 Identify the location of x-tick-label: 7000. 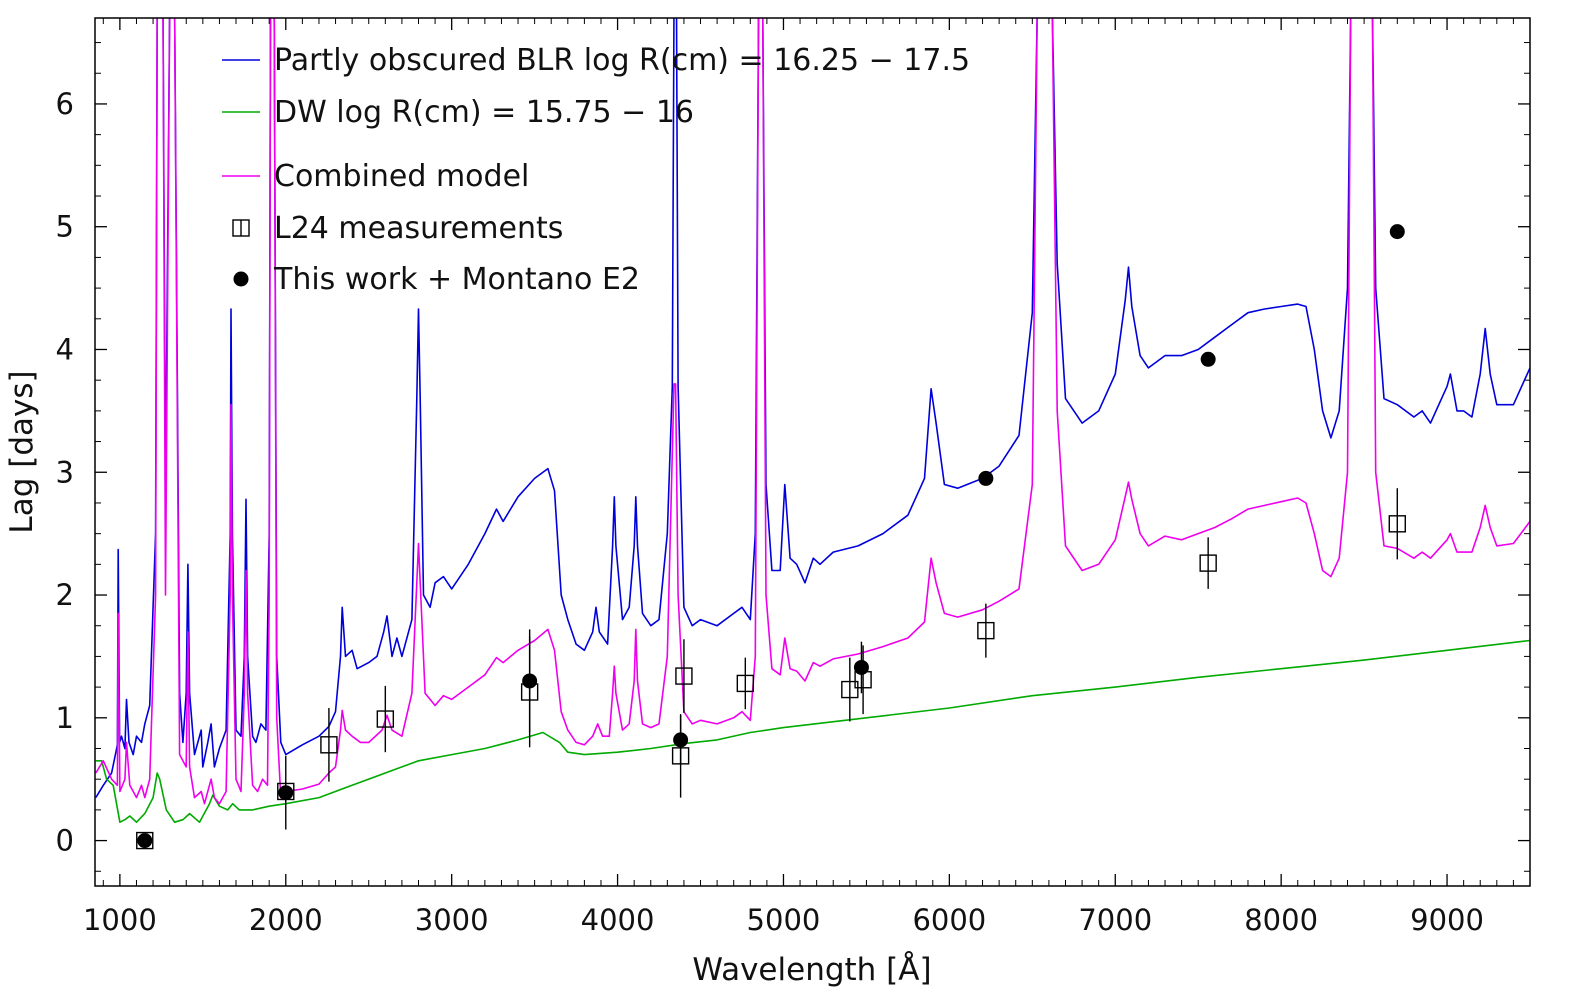
(1115, 920).